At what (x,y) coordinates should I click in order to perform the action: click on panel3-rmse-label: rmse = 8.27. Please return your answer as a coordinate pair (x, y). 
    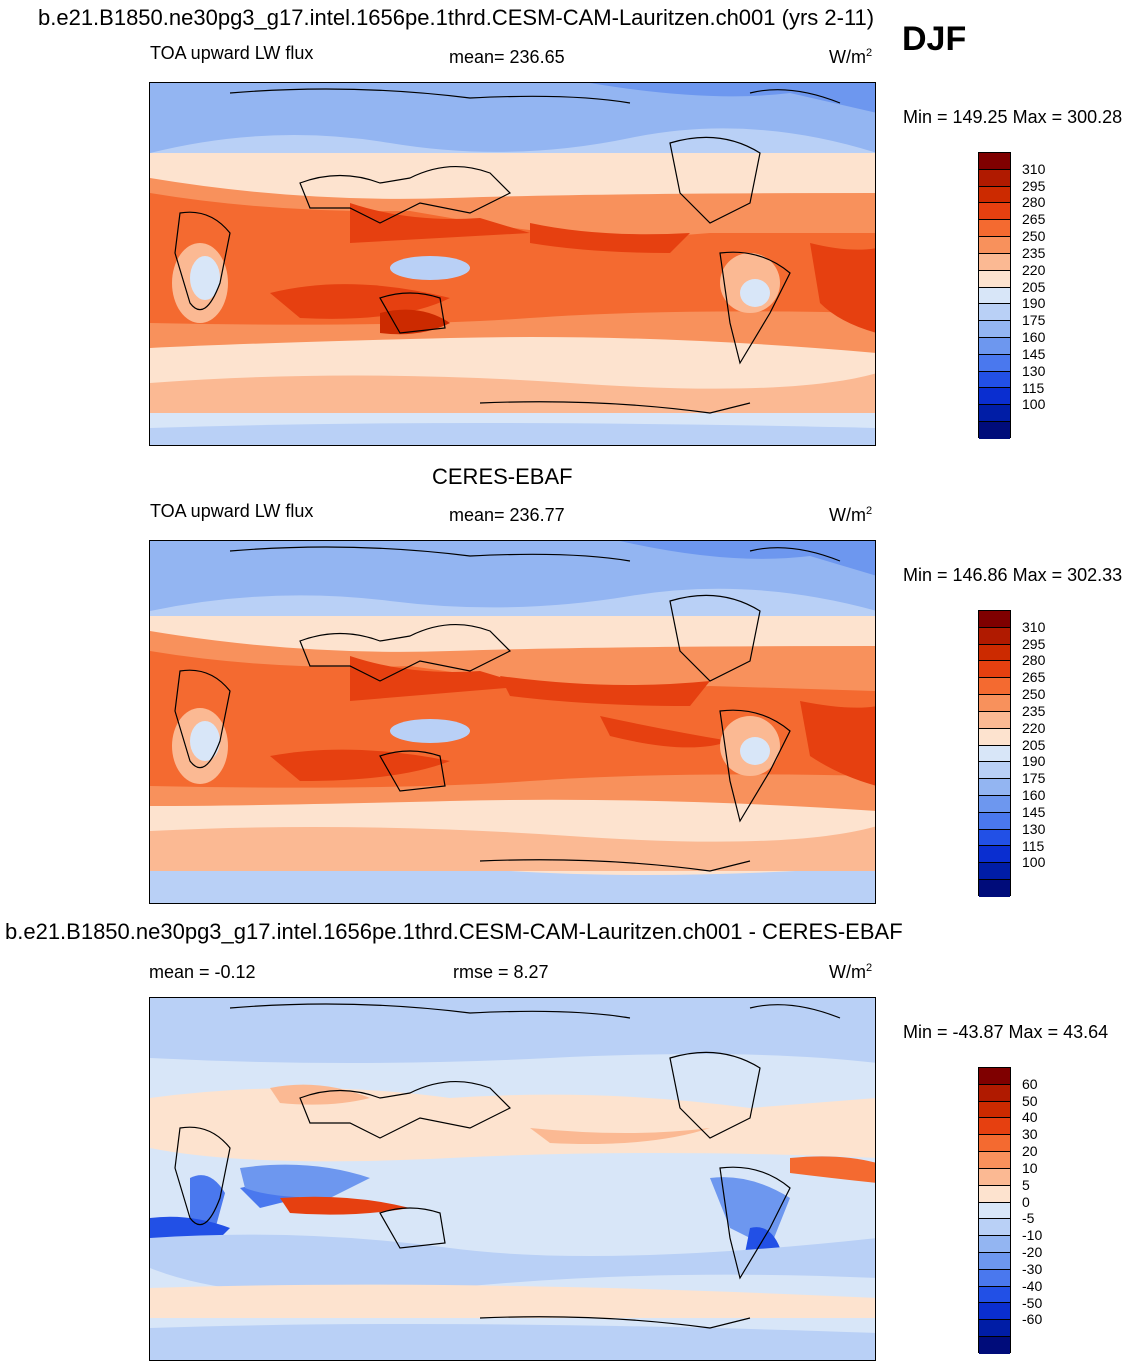
    Looking at the image, I should click on (501, 972).